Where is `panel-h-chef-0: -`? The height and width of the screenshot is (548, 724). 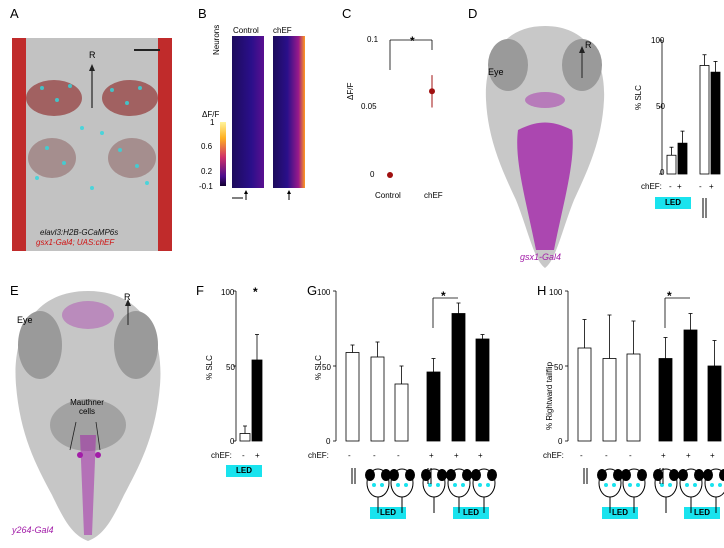
panel-h-chef-0: - is located at coordinates (581, 455).